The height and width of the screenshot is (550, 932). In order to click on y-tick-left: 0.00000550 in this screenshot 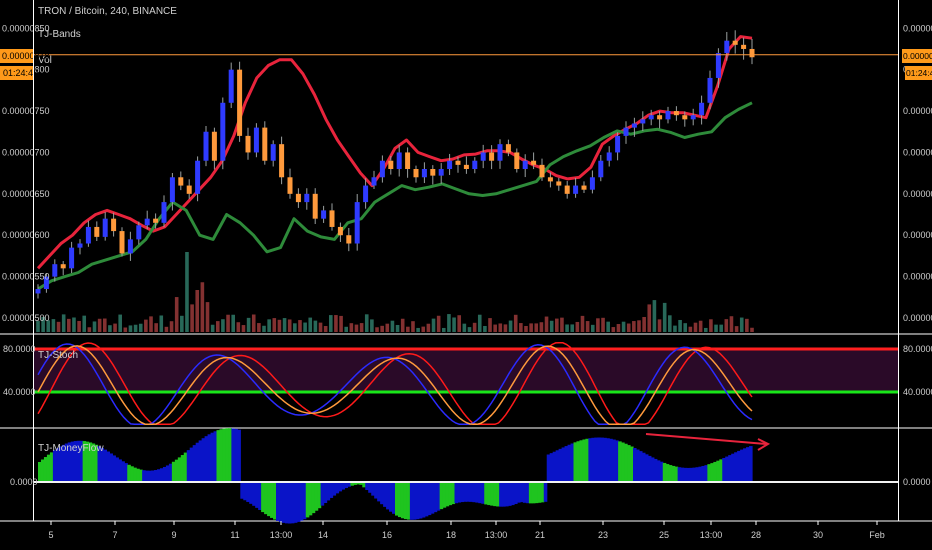, I will do `click(26, 277)`.